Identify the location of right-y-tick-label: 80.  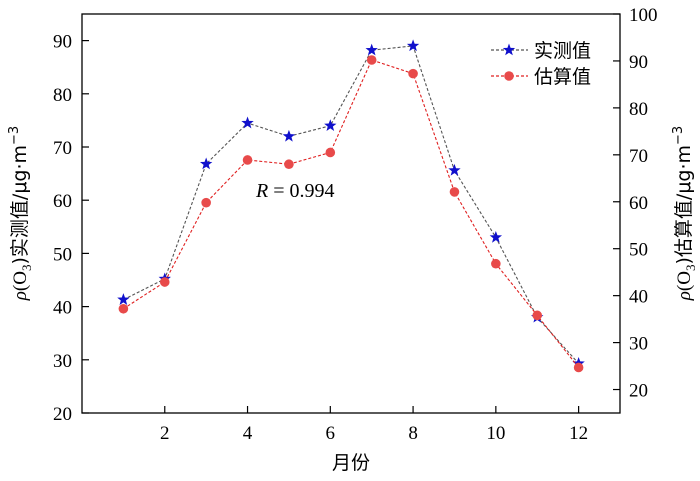
(638, 109).